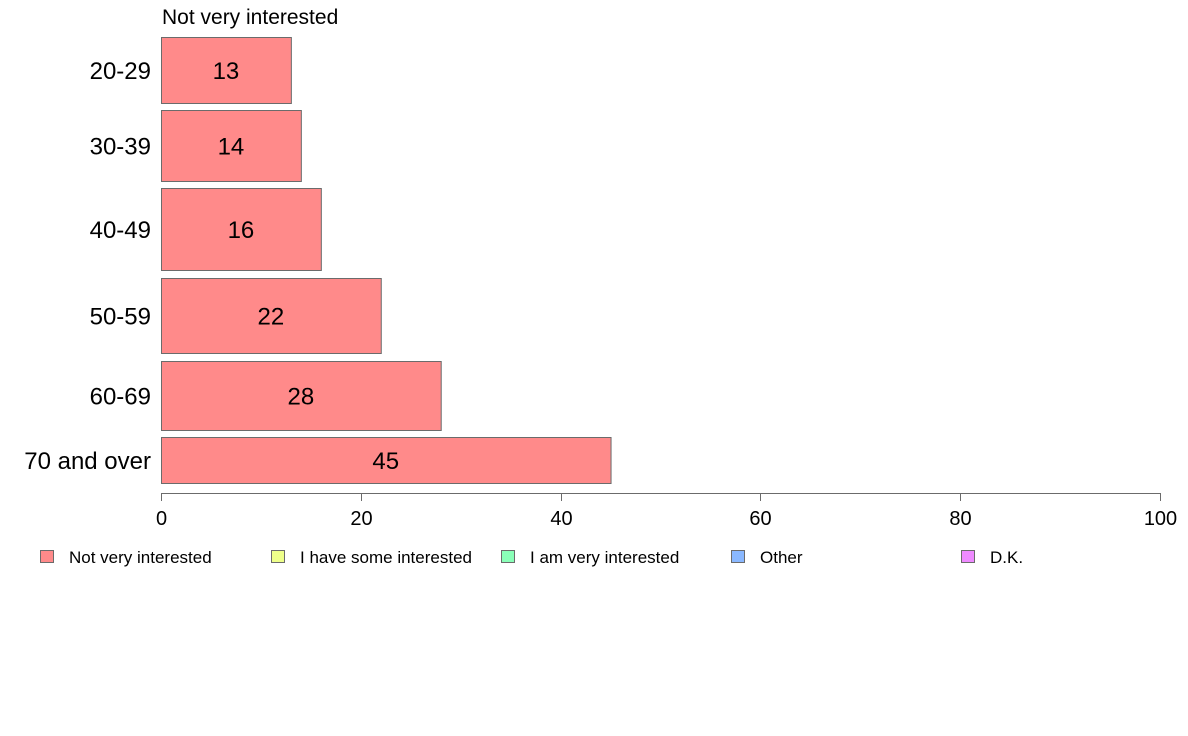  Describe the element at coordinates (161, 519) in the screenshot. I see `x-tick-label: 0` at that location.